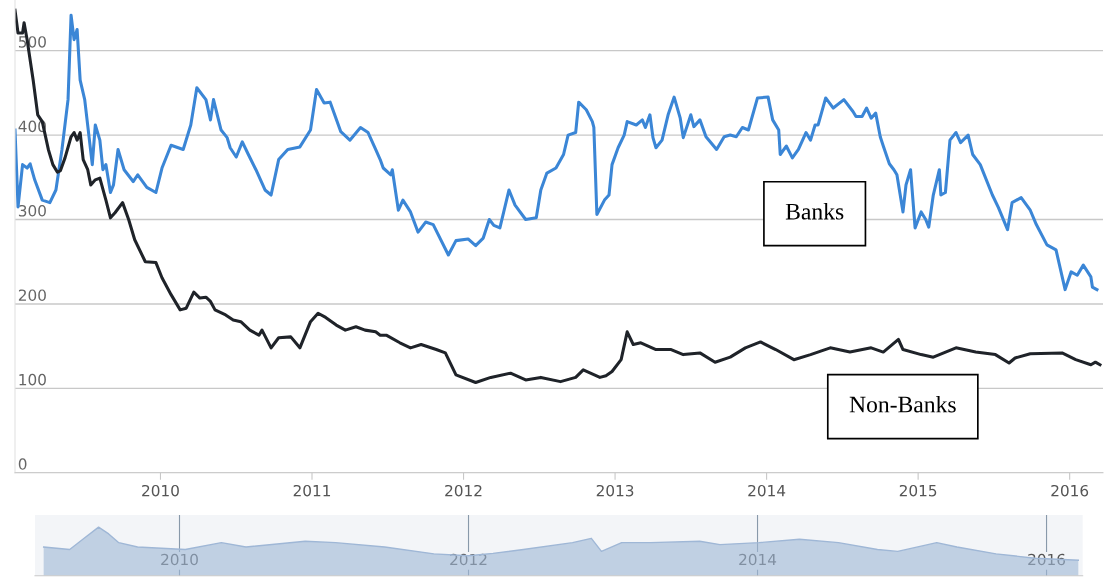 Image resolution: width=1111 pixels, height=578 pixels. What do you see at coordinates (32, 379) in the screenshot?
I see `y-tick-label: 100` at bounding box center [32, 379].